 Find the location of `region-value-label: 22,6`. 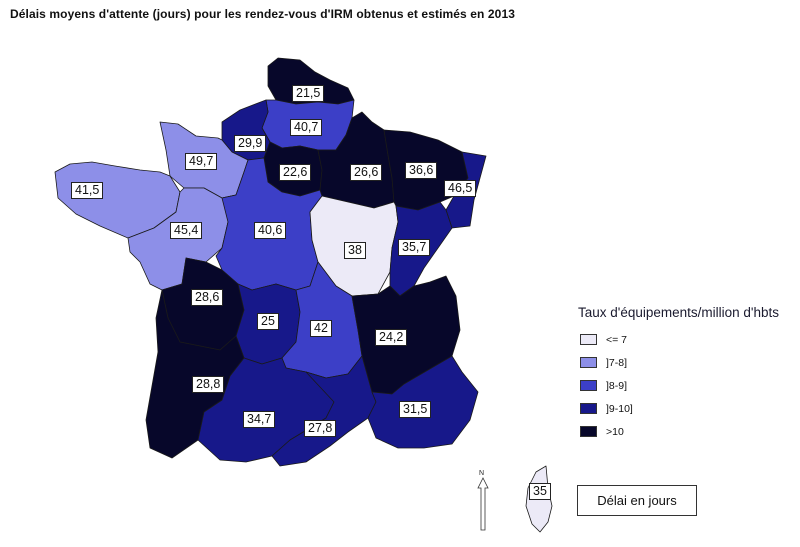

region-value-label: 22,6 is located at coordinates (295, 172).